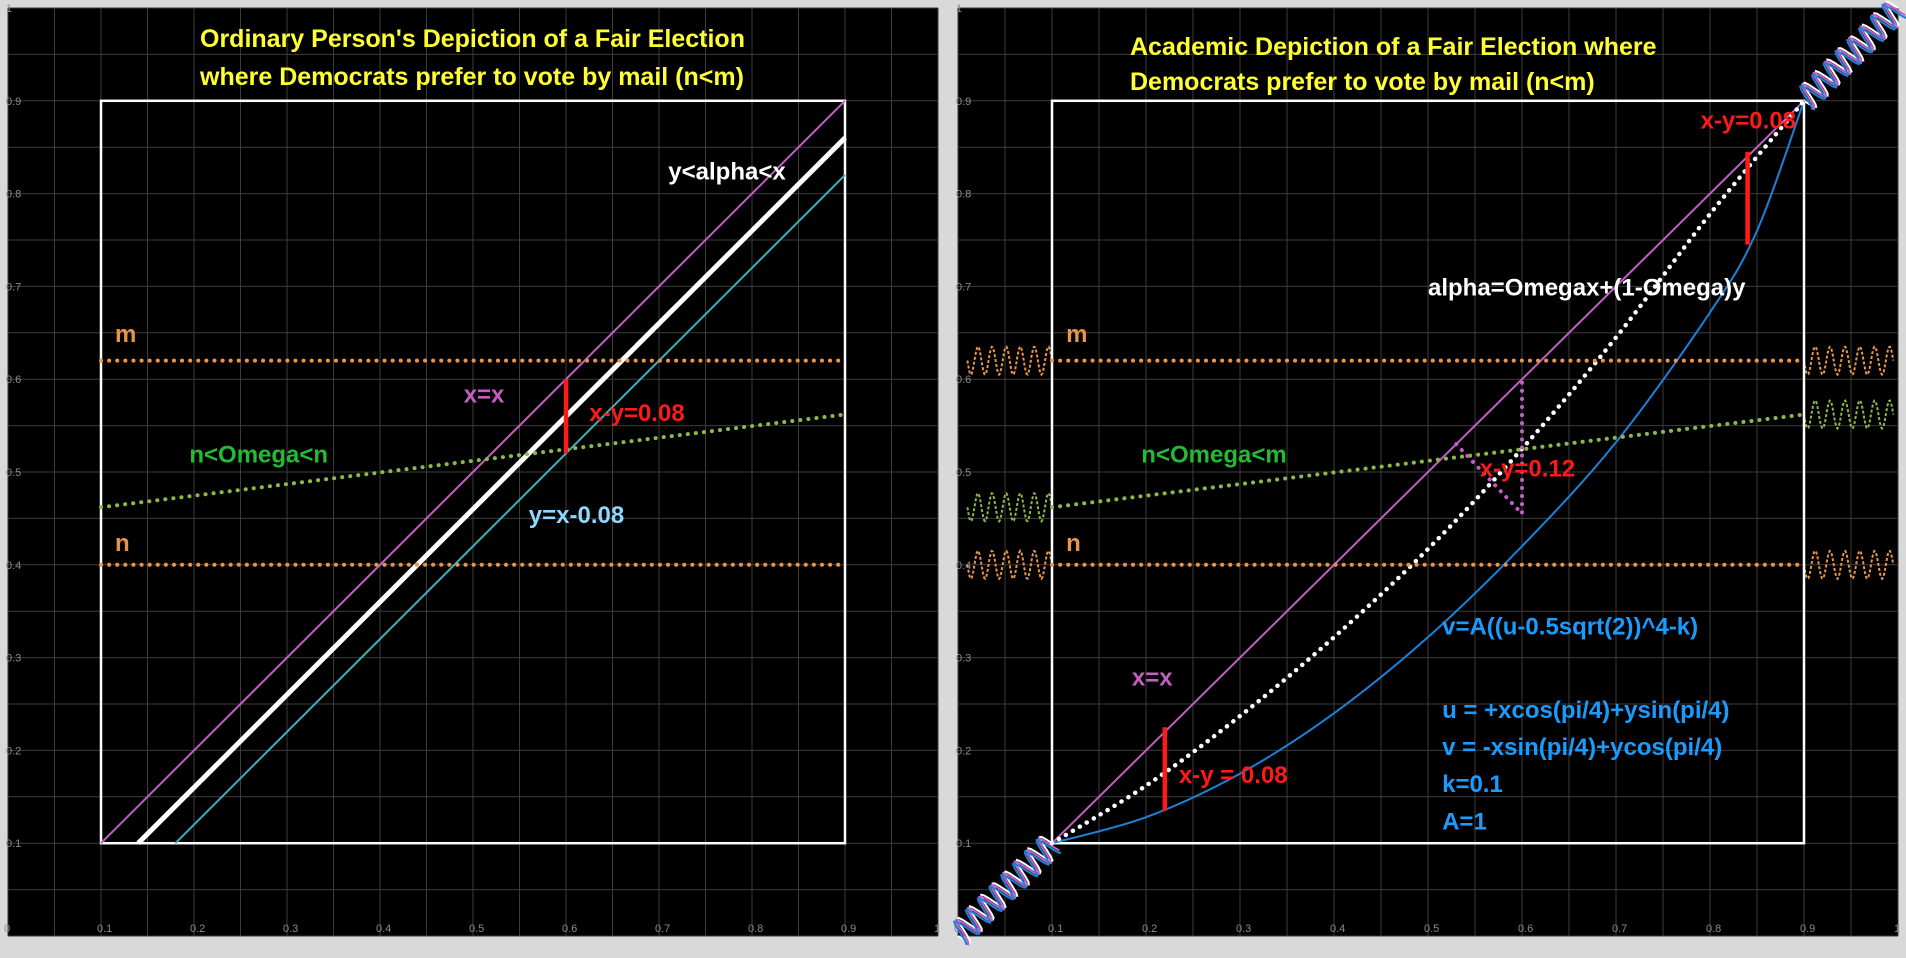 The width and height of the screenshot is (1906, 958). Describe the element at coordinates (7, 929) in the screenshot. I see `x-tick-label: 0` at that location.